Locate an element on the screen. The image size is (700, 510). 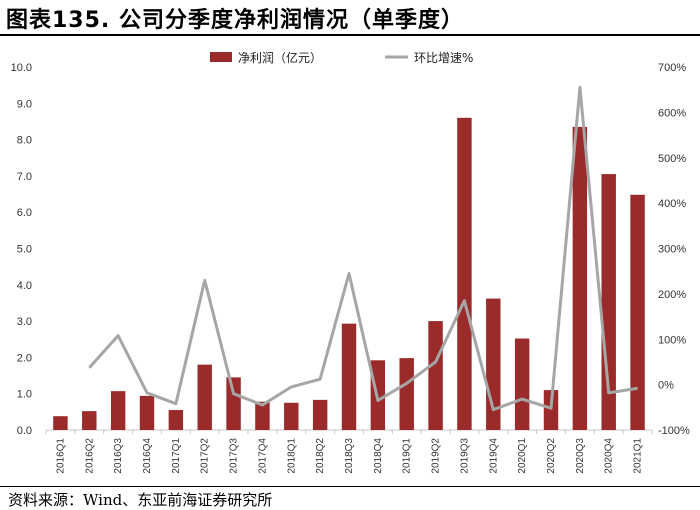
footer-rule is located at coordinates (350, 486).